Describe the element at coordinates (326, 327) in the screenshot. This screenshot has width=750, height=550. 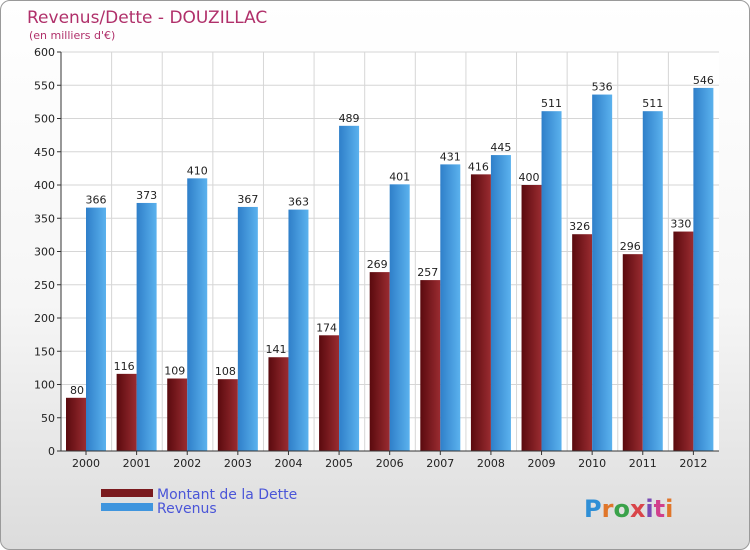
I see `data-label-debt: 174` at that location.